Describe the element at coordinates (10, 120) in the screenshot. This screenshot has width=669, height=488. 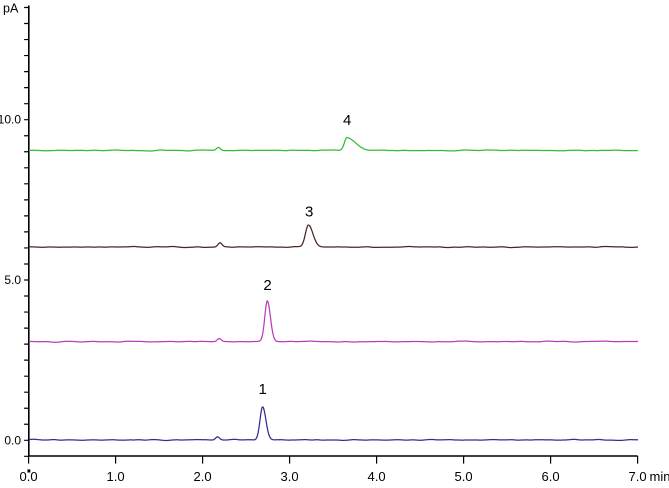
I see `svg-text: 10.0` at that location.